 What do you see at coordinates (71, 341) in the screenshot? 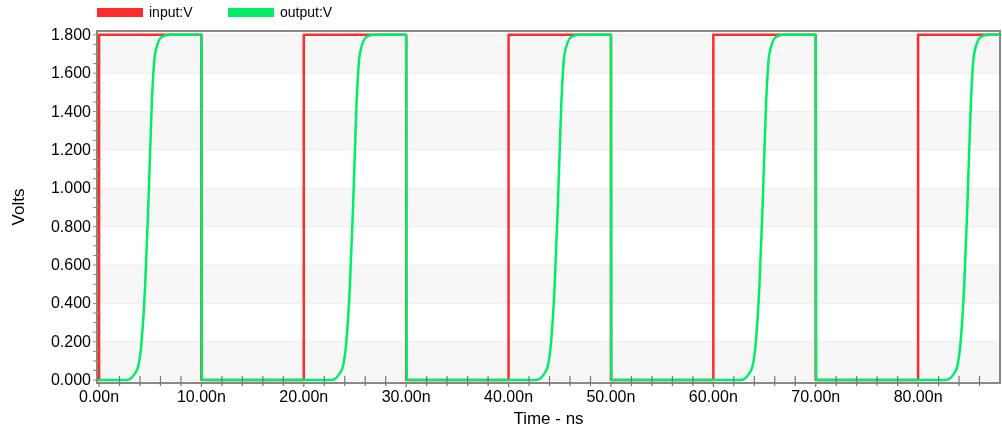
I see `y-tick-label: 0.200` at bounding box center [71, 341].